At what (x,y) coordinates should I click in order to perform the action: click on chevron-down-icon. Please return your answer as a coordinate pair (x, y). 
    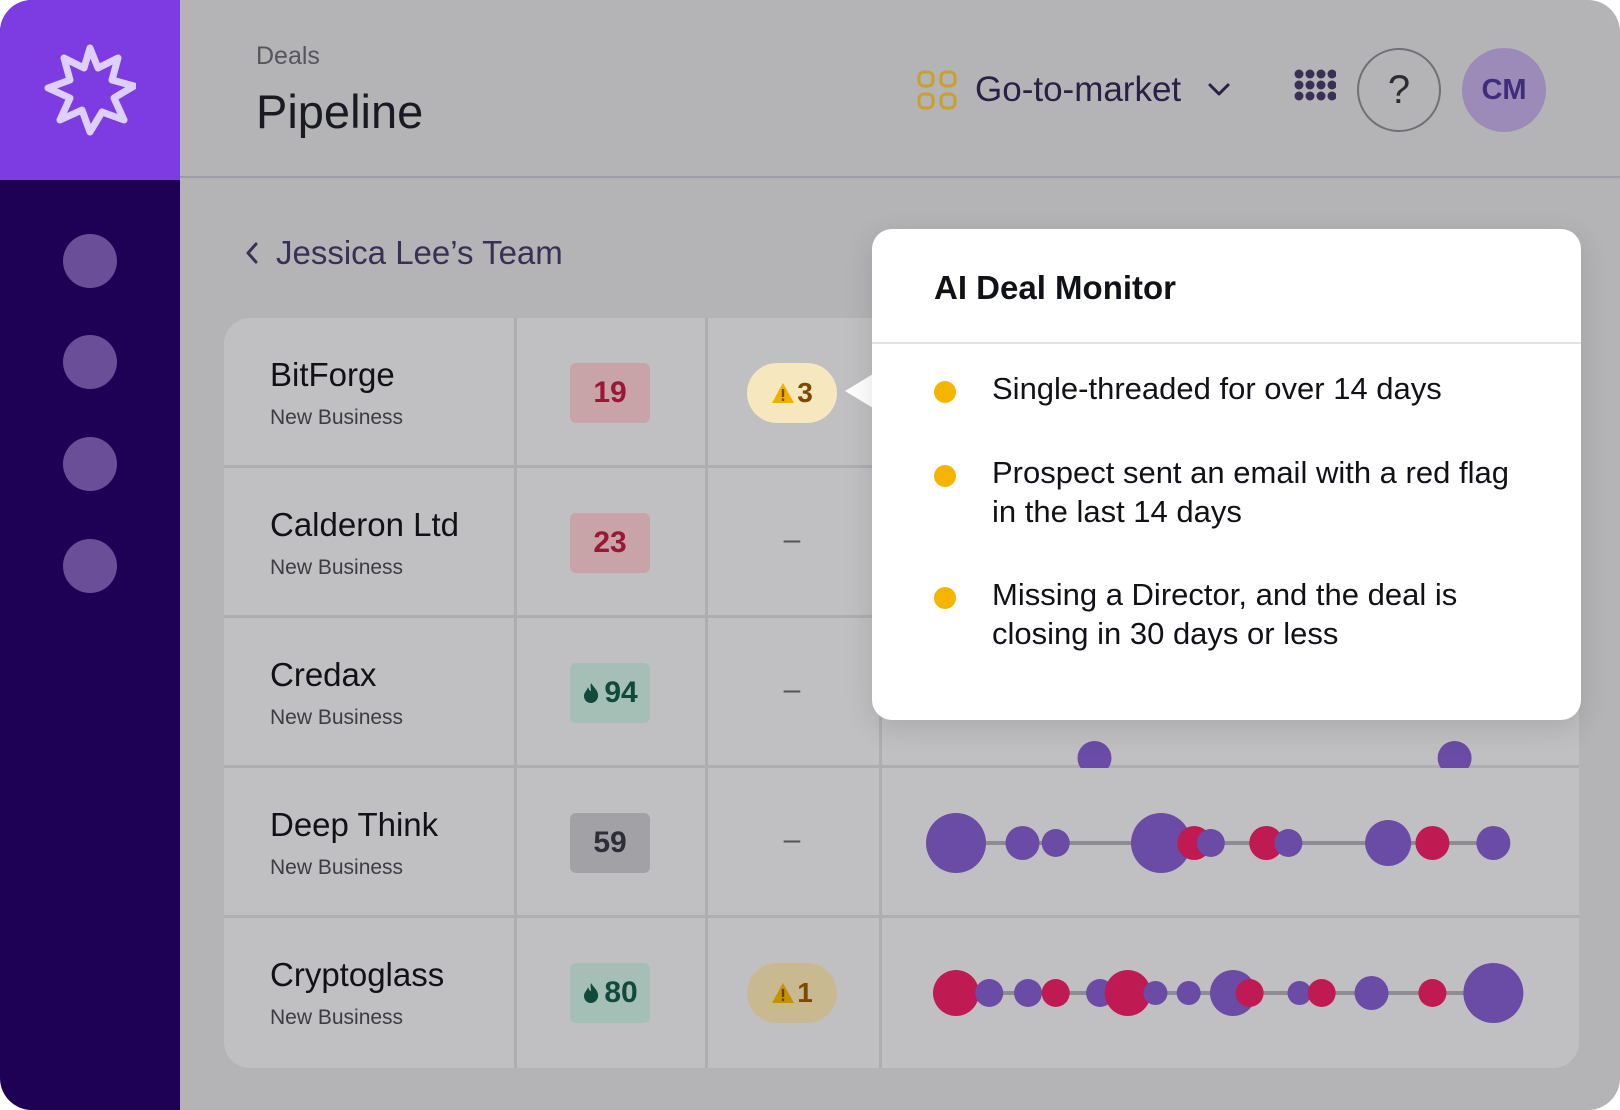
    Looking at the image, I should click on (1219, 89).